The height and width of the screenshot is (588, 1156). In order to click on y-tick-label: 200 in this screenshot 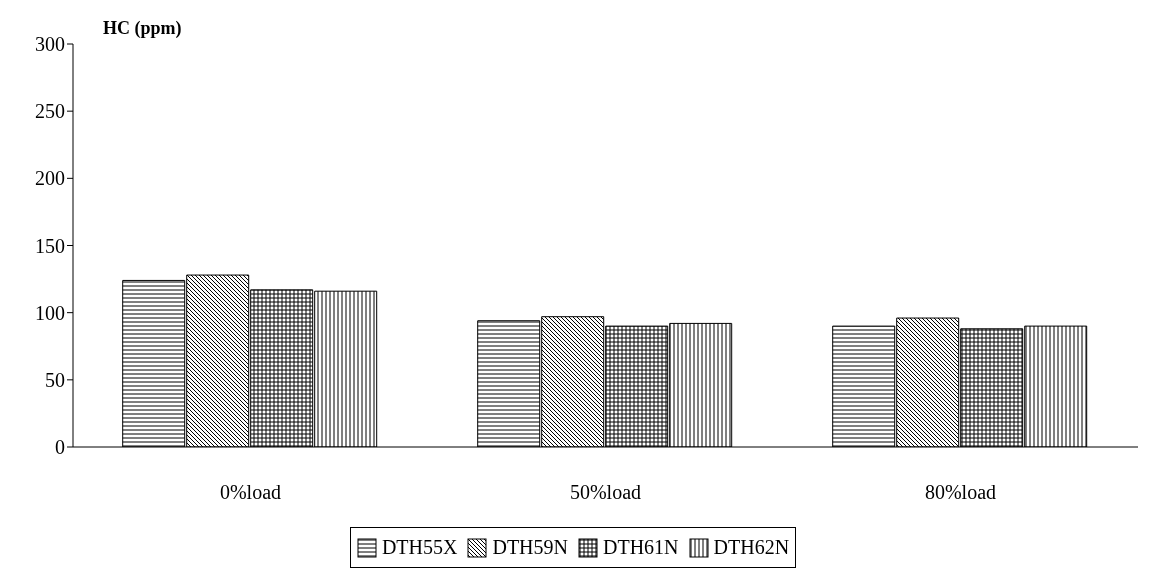, I will do `click(50, 178)`.